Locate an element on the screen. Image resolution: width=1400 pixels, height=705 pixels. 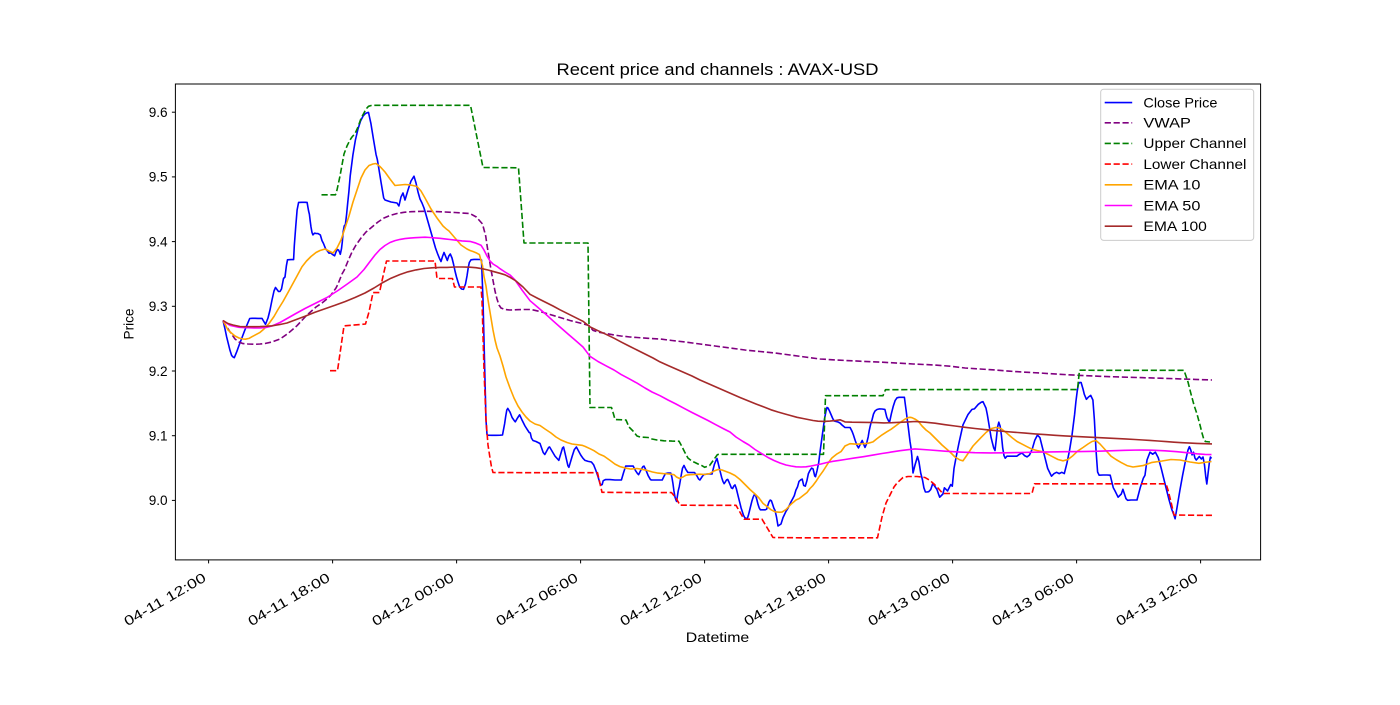
svg-text: 9.4 is located at coordinates (158, 241).